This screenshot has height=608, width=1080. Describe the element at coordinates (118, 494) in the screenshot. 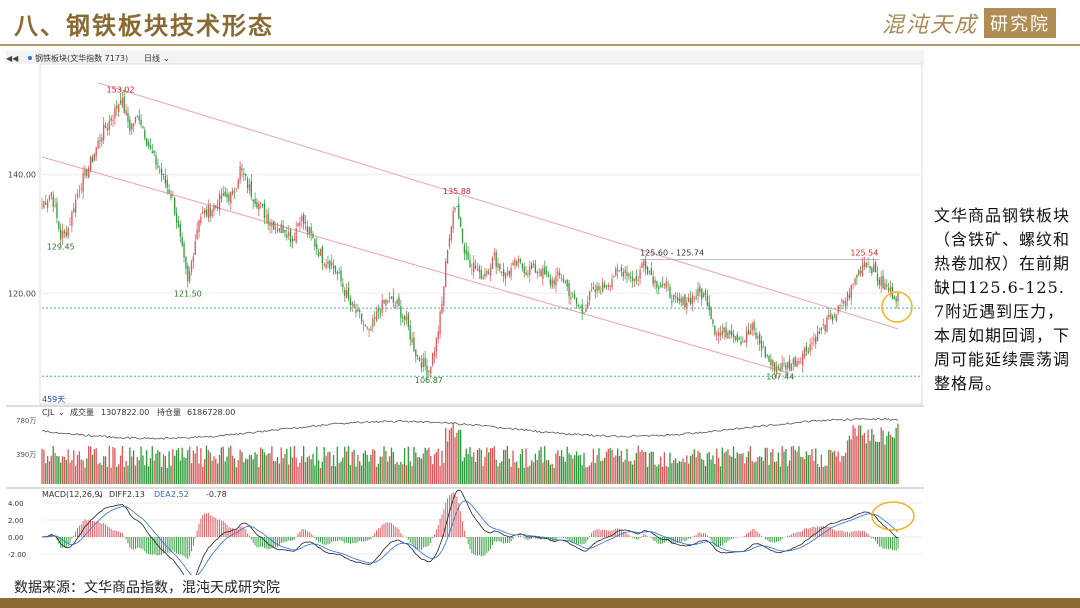

I see `diff-label: DIFF` at that location.